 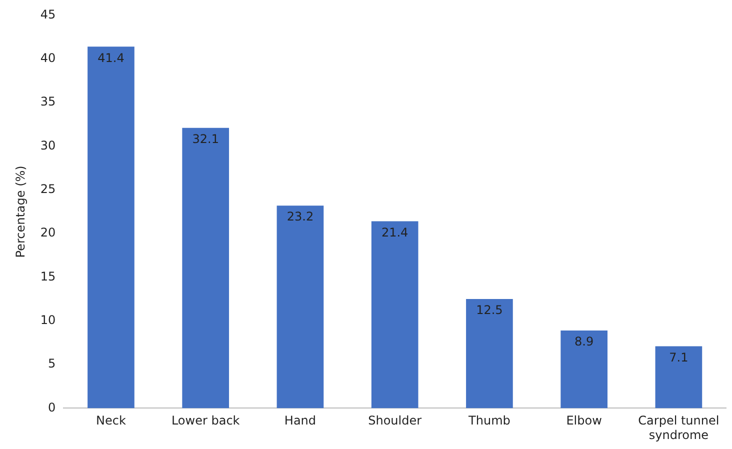 I want to click on x-tick-label: Carpel tunnel syndrome, so click(x=679, y=428).